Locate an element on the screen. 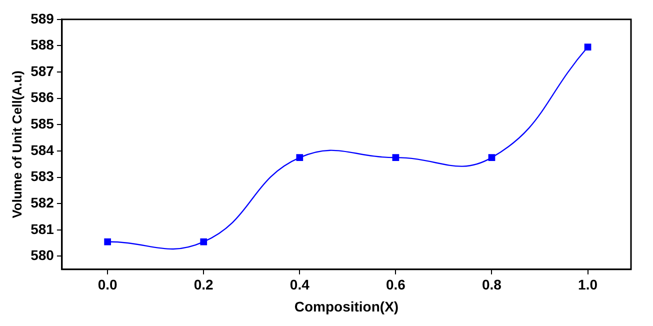 Image resolution: width=653 pixels, height=326 pixels. x-tick-label: 0.4 is located at coordinates (300, 284).